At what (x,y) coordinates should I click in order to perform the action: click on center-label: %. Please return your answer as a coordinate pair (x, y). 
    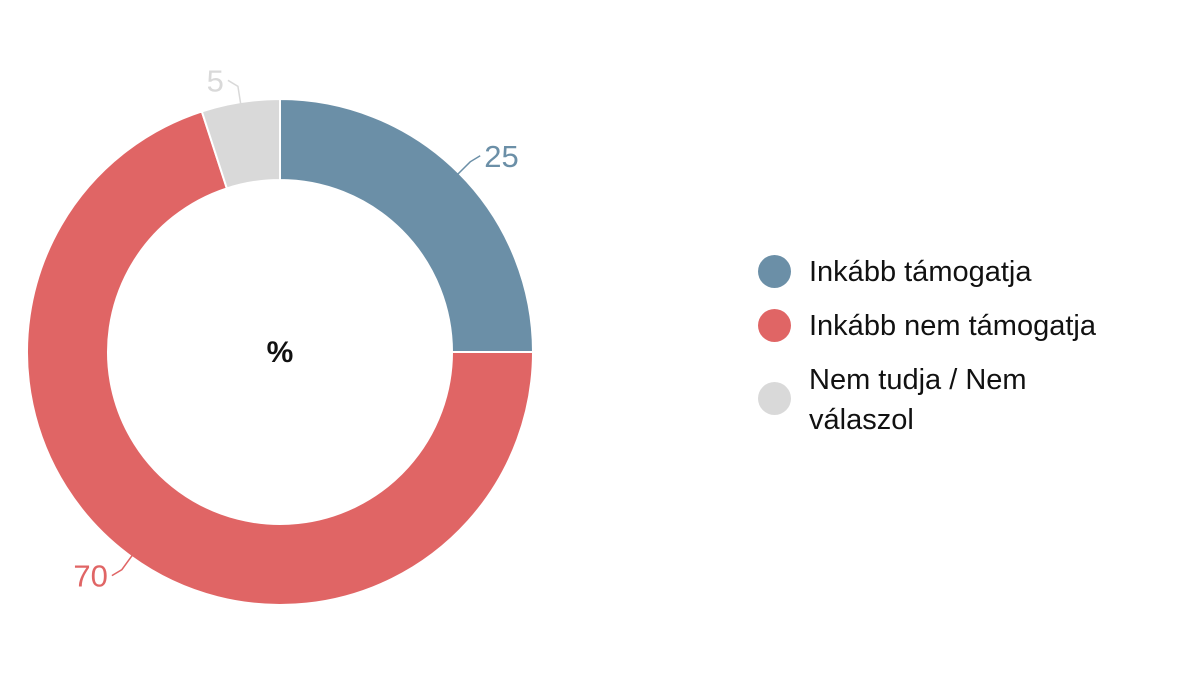
    Looking at the image, I should click on (280, 352).